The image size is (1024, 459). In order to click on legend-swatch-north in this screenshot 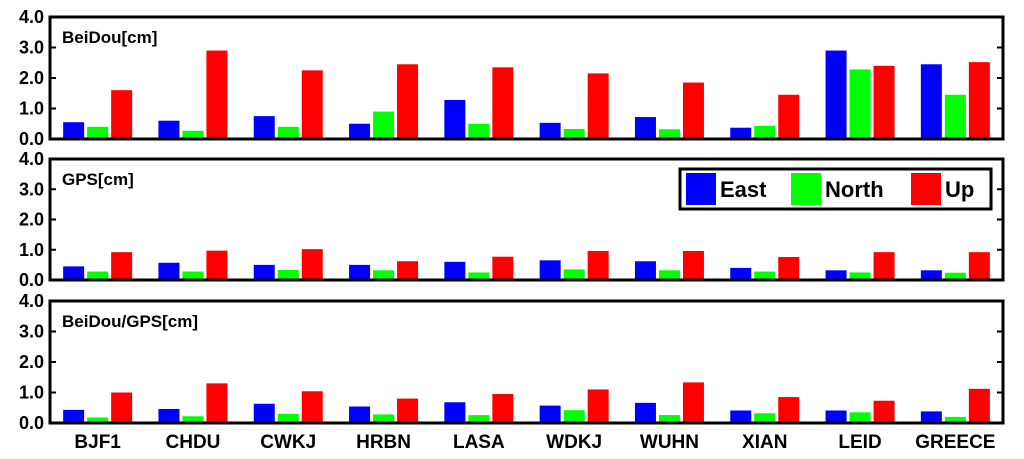, I will do `click(806, 189)`.